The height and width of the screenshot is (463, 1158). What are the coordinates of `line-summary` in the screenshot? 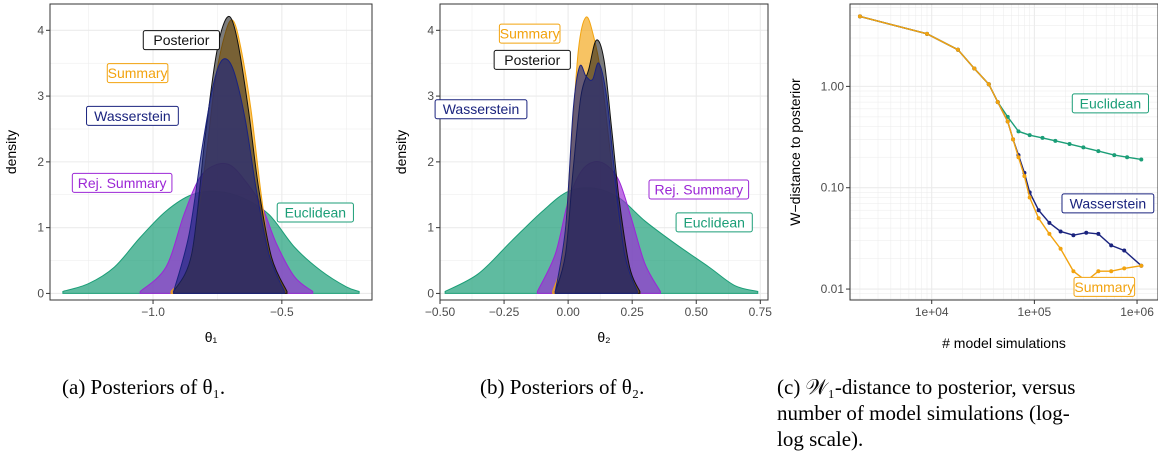 It's located at (1000, 148).